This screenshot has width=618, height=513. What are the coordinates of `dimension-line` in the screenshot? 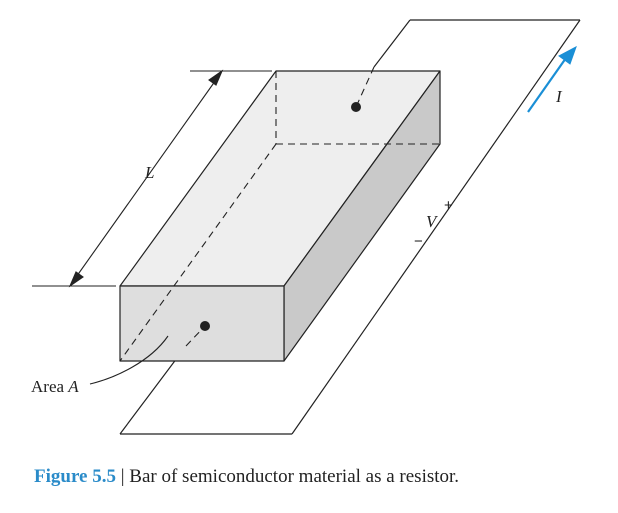 It's located at (146, 178).